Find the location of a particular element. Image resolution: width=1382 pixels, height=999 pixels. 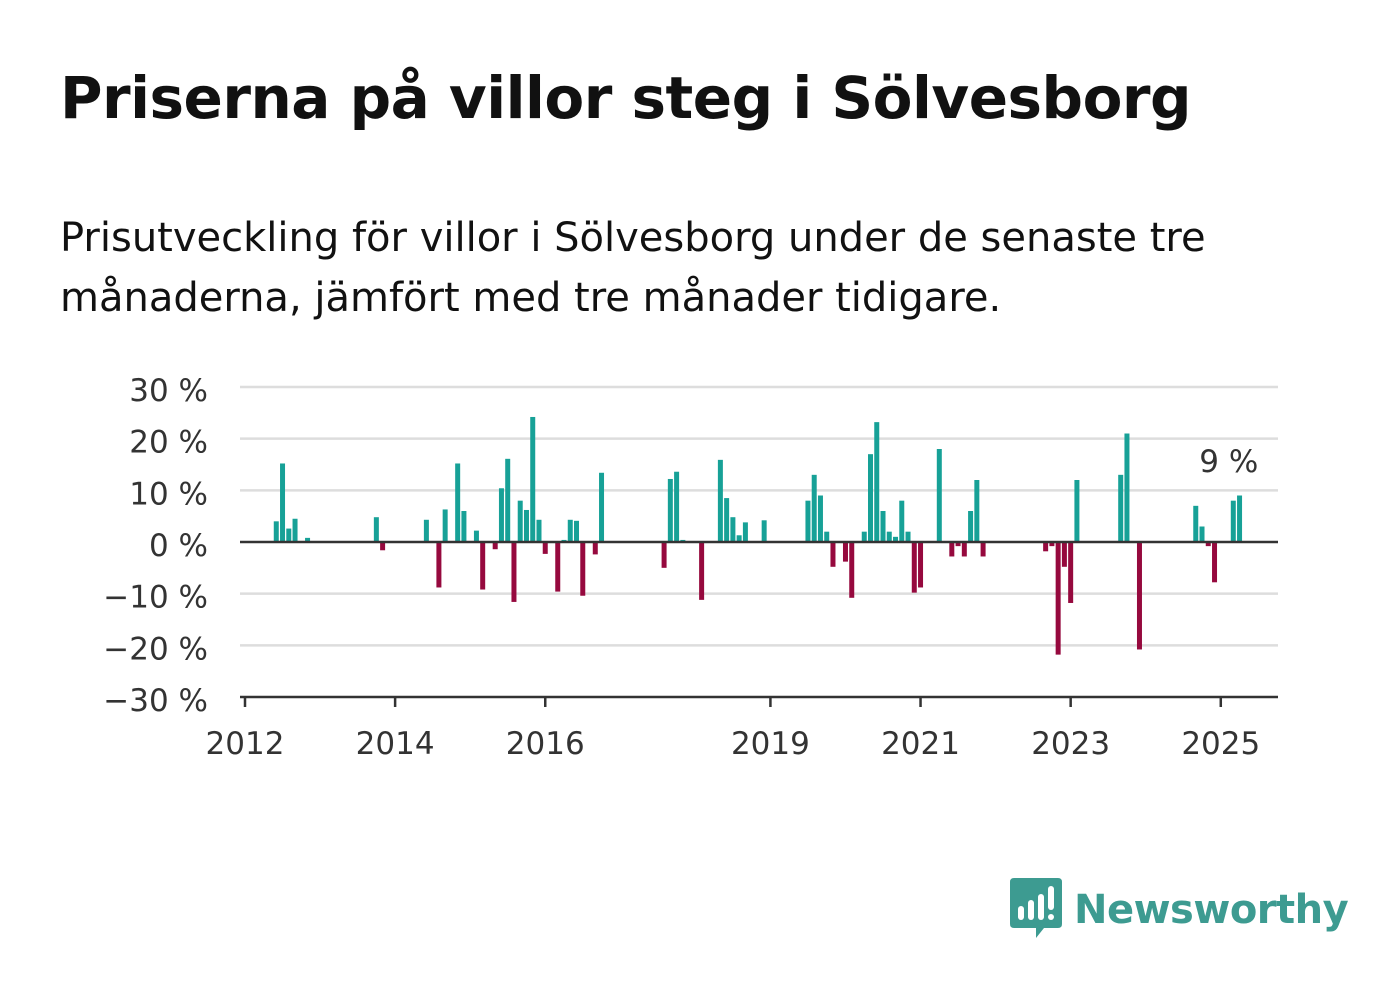

x-tick-label: 2023 is located at coordinates (1070, 744).